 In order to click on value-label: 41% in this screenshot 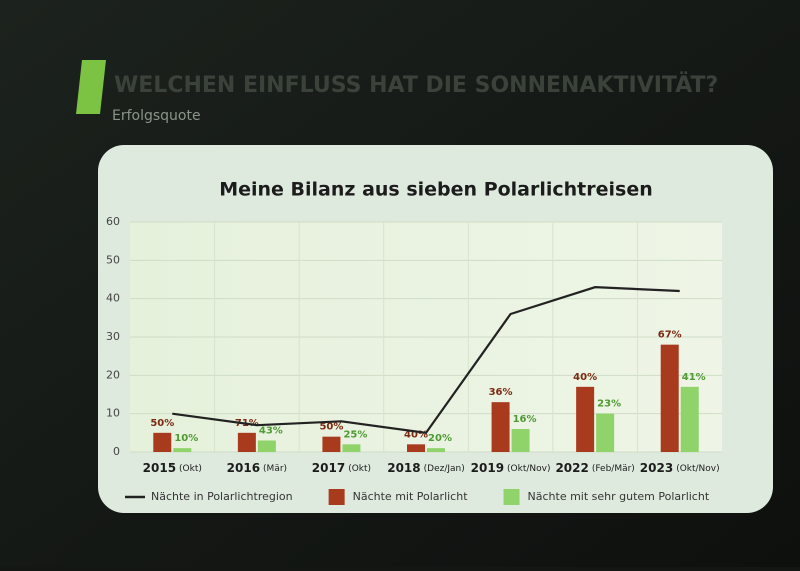, I will do `click(694, 377)`.